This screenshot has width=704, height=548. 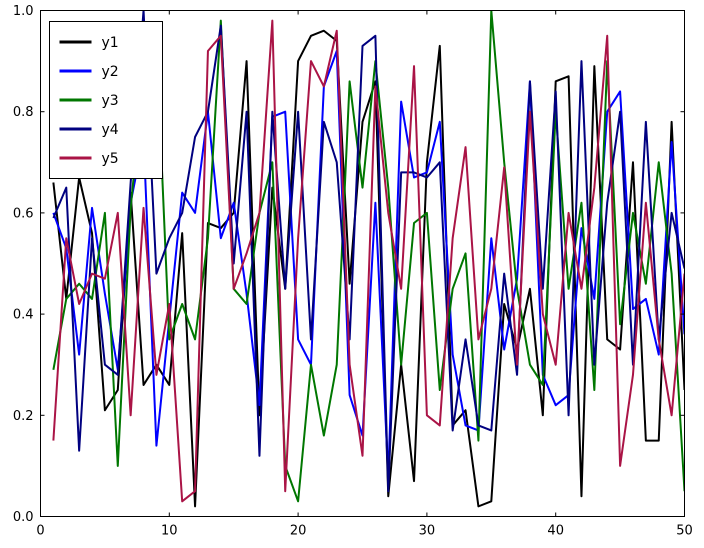 What do you see at coordinates (110, 130) in the screenshot?
I see `legend-label-y4: y4` at bounding box center [110, 130].